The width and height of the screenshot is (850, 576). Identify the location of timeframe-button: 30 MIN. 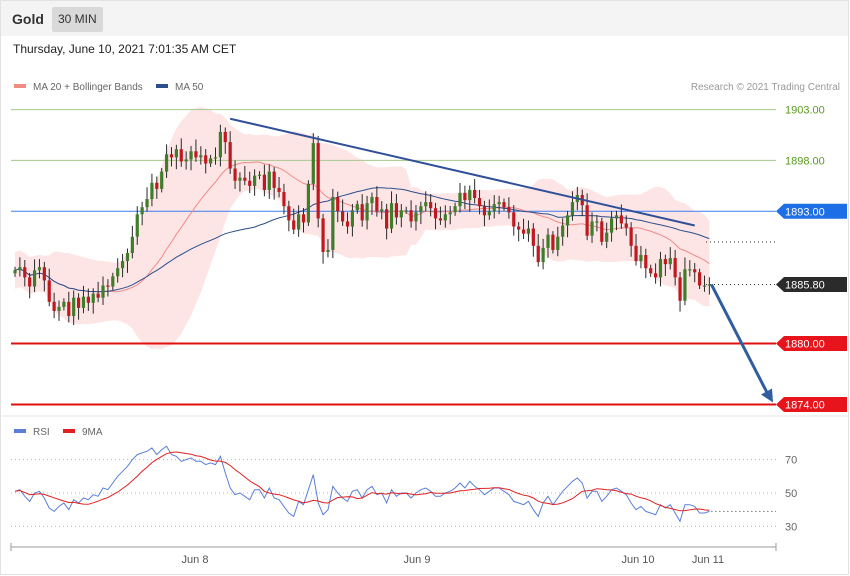
(77, 19).